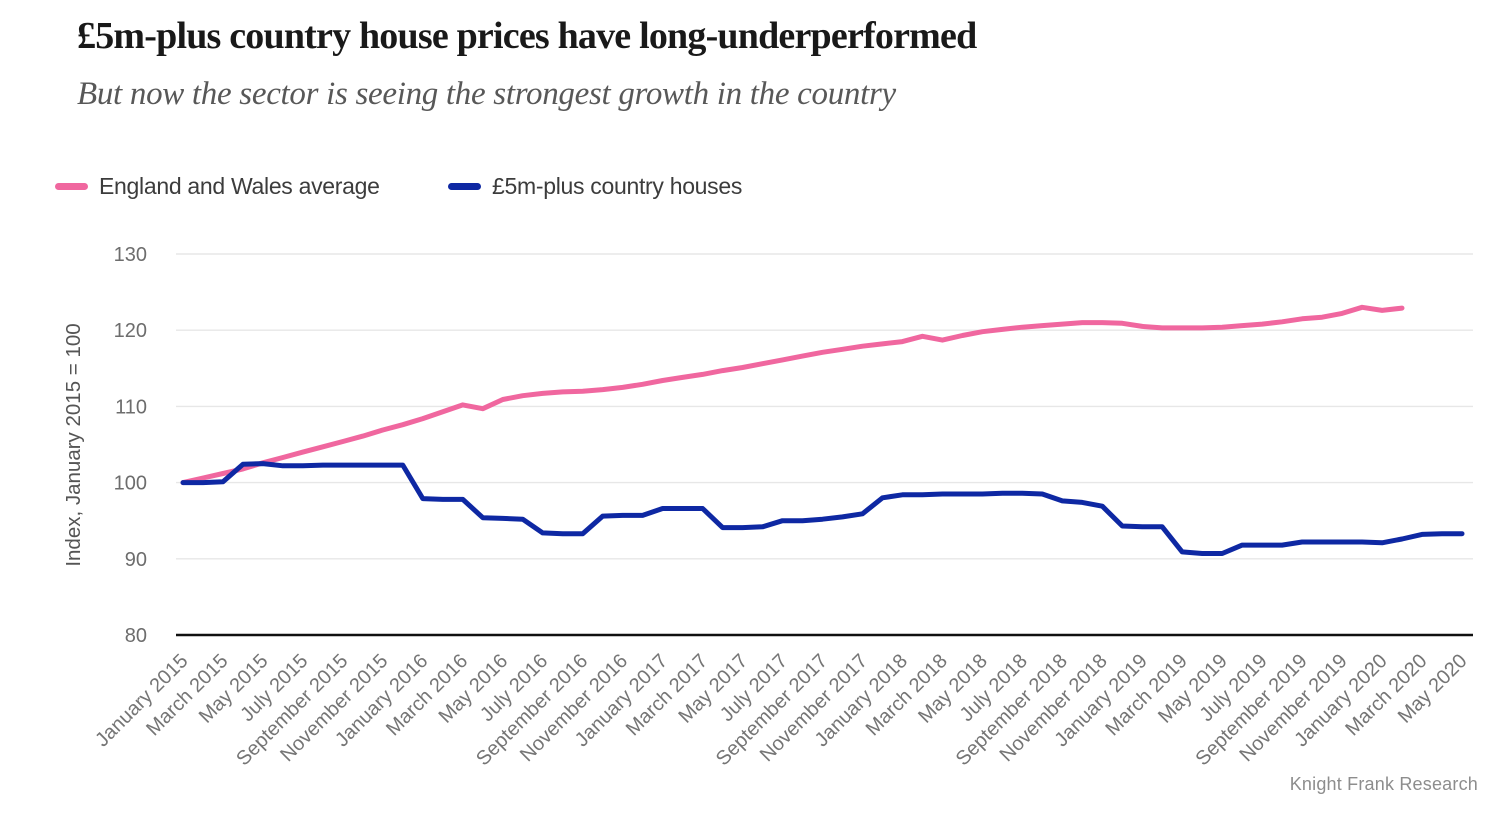  I want to click on series-line-country-houses, so click(822, 508).